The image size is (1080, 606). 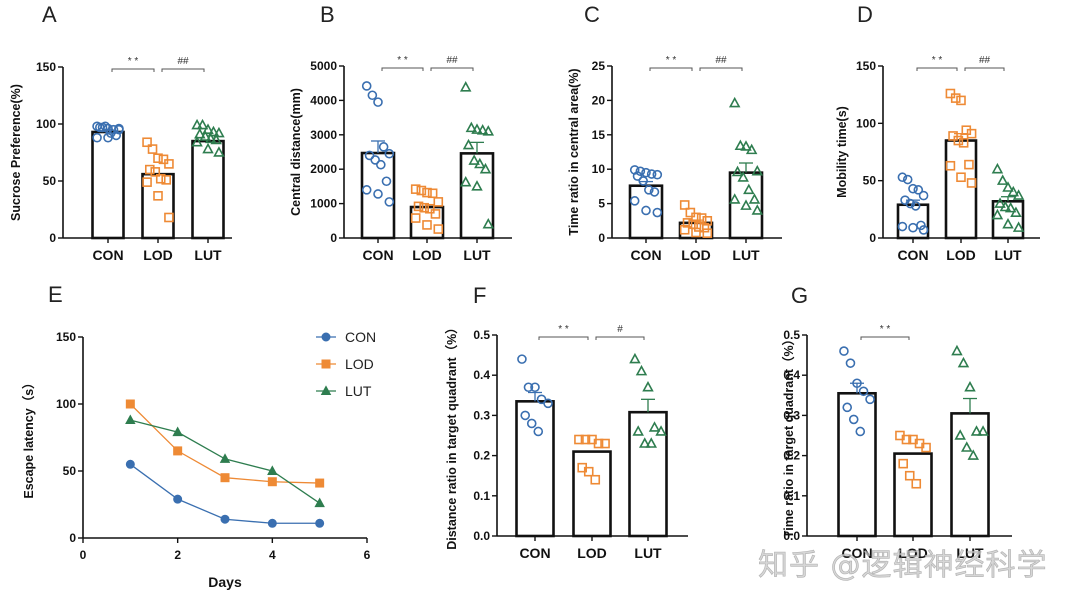 What do you see at coordinates (592, 14) in the screenshot?
I see `panel-letter: C` at bounding box center [592, 14].